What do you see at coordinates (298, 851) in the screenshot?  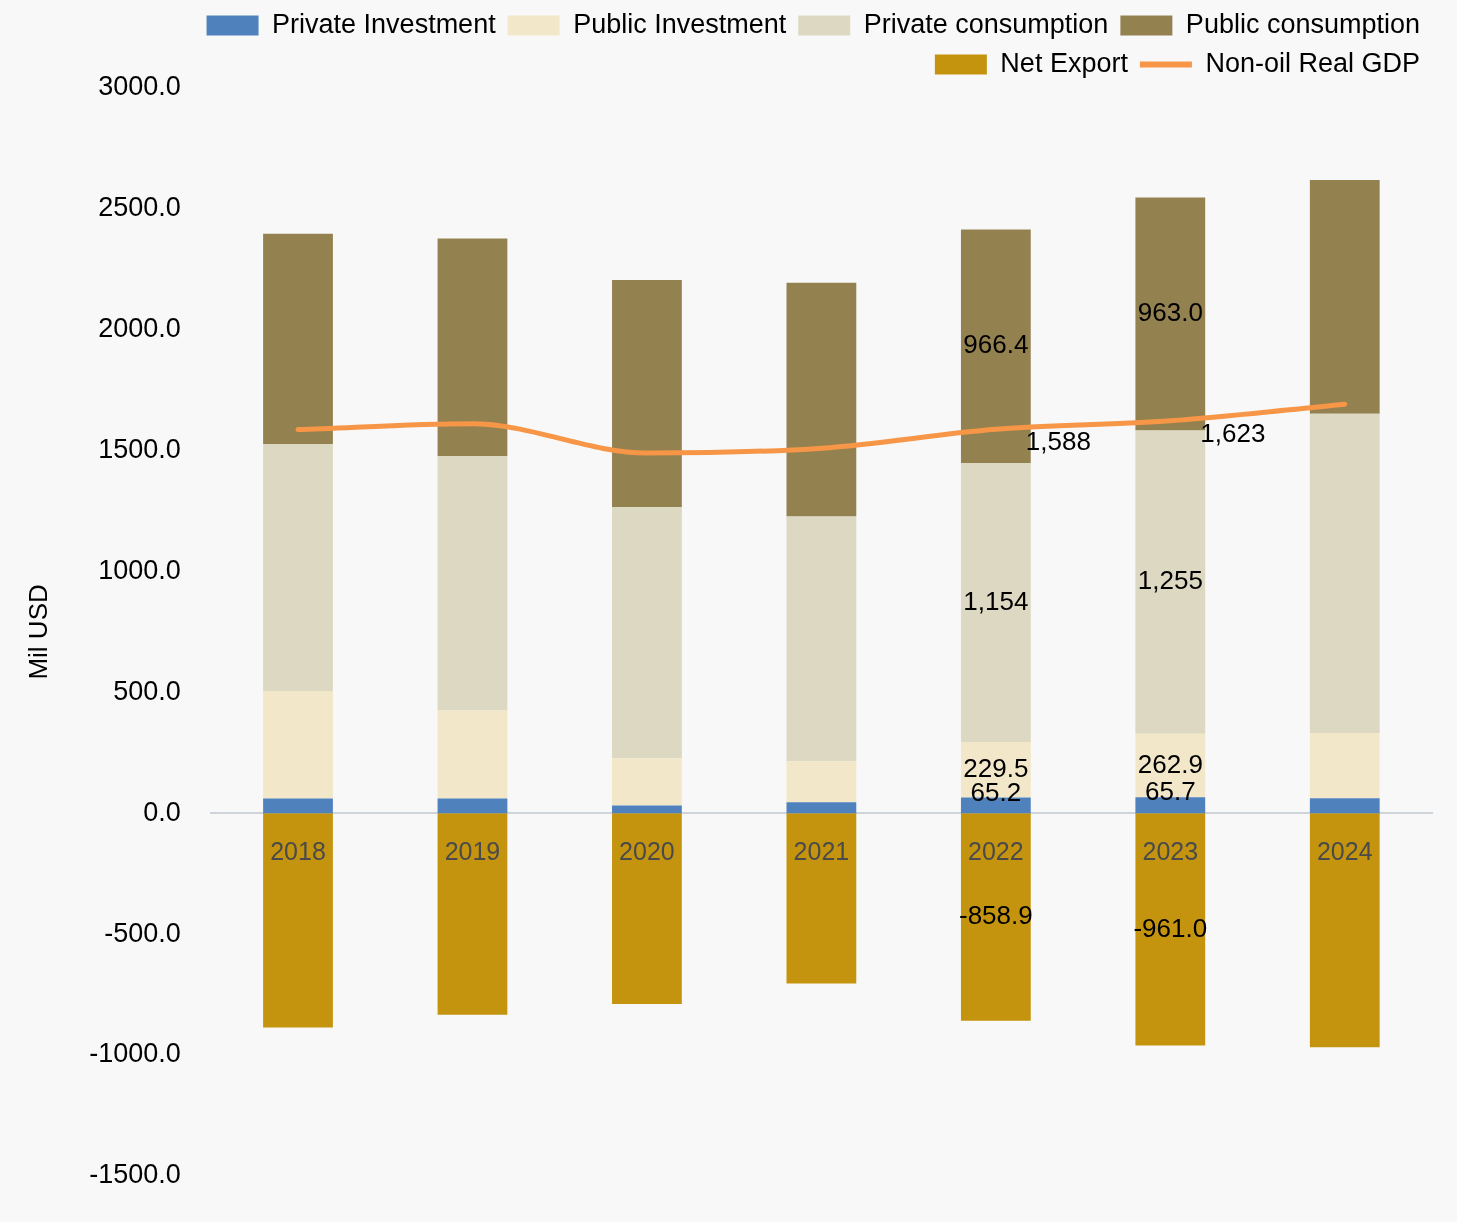 I see `x-tick-label: 2018` at bounding box center [298, 851].